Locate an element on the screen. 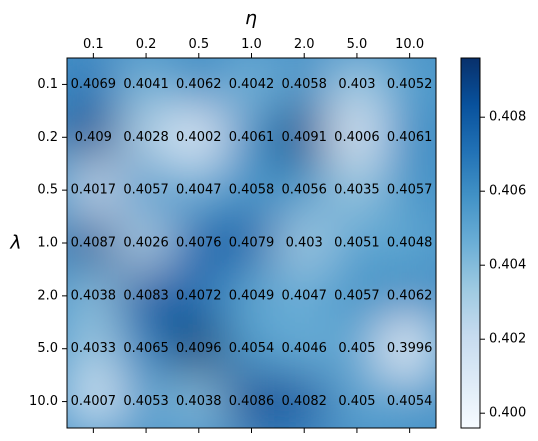 The height and width of the screenshot is (441, 538). colorbar-tick-label: 0.408 is located at coordinates (507, 117).